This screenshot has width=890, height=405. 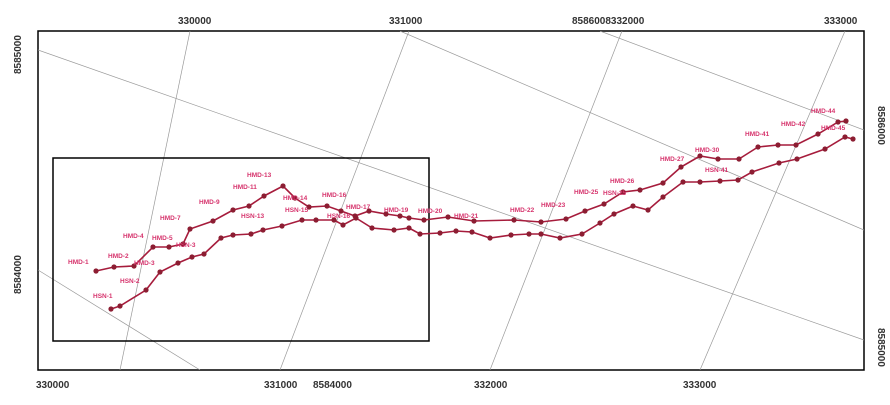 I want to click on label-hmd-25: HMD-25, so click(x=586, y=192).